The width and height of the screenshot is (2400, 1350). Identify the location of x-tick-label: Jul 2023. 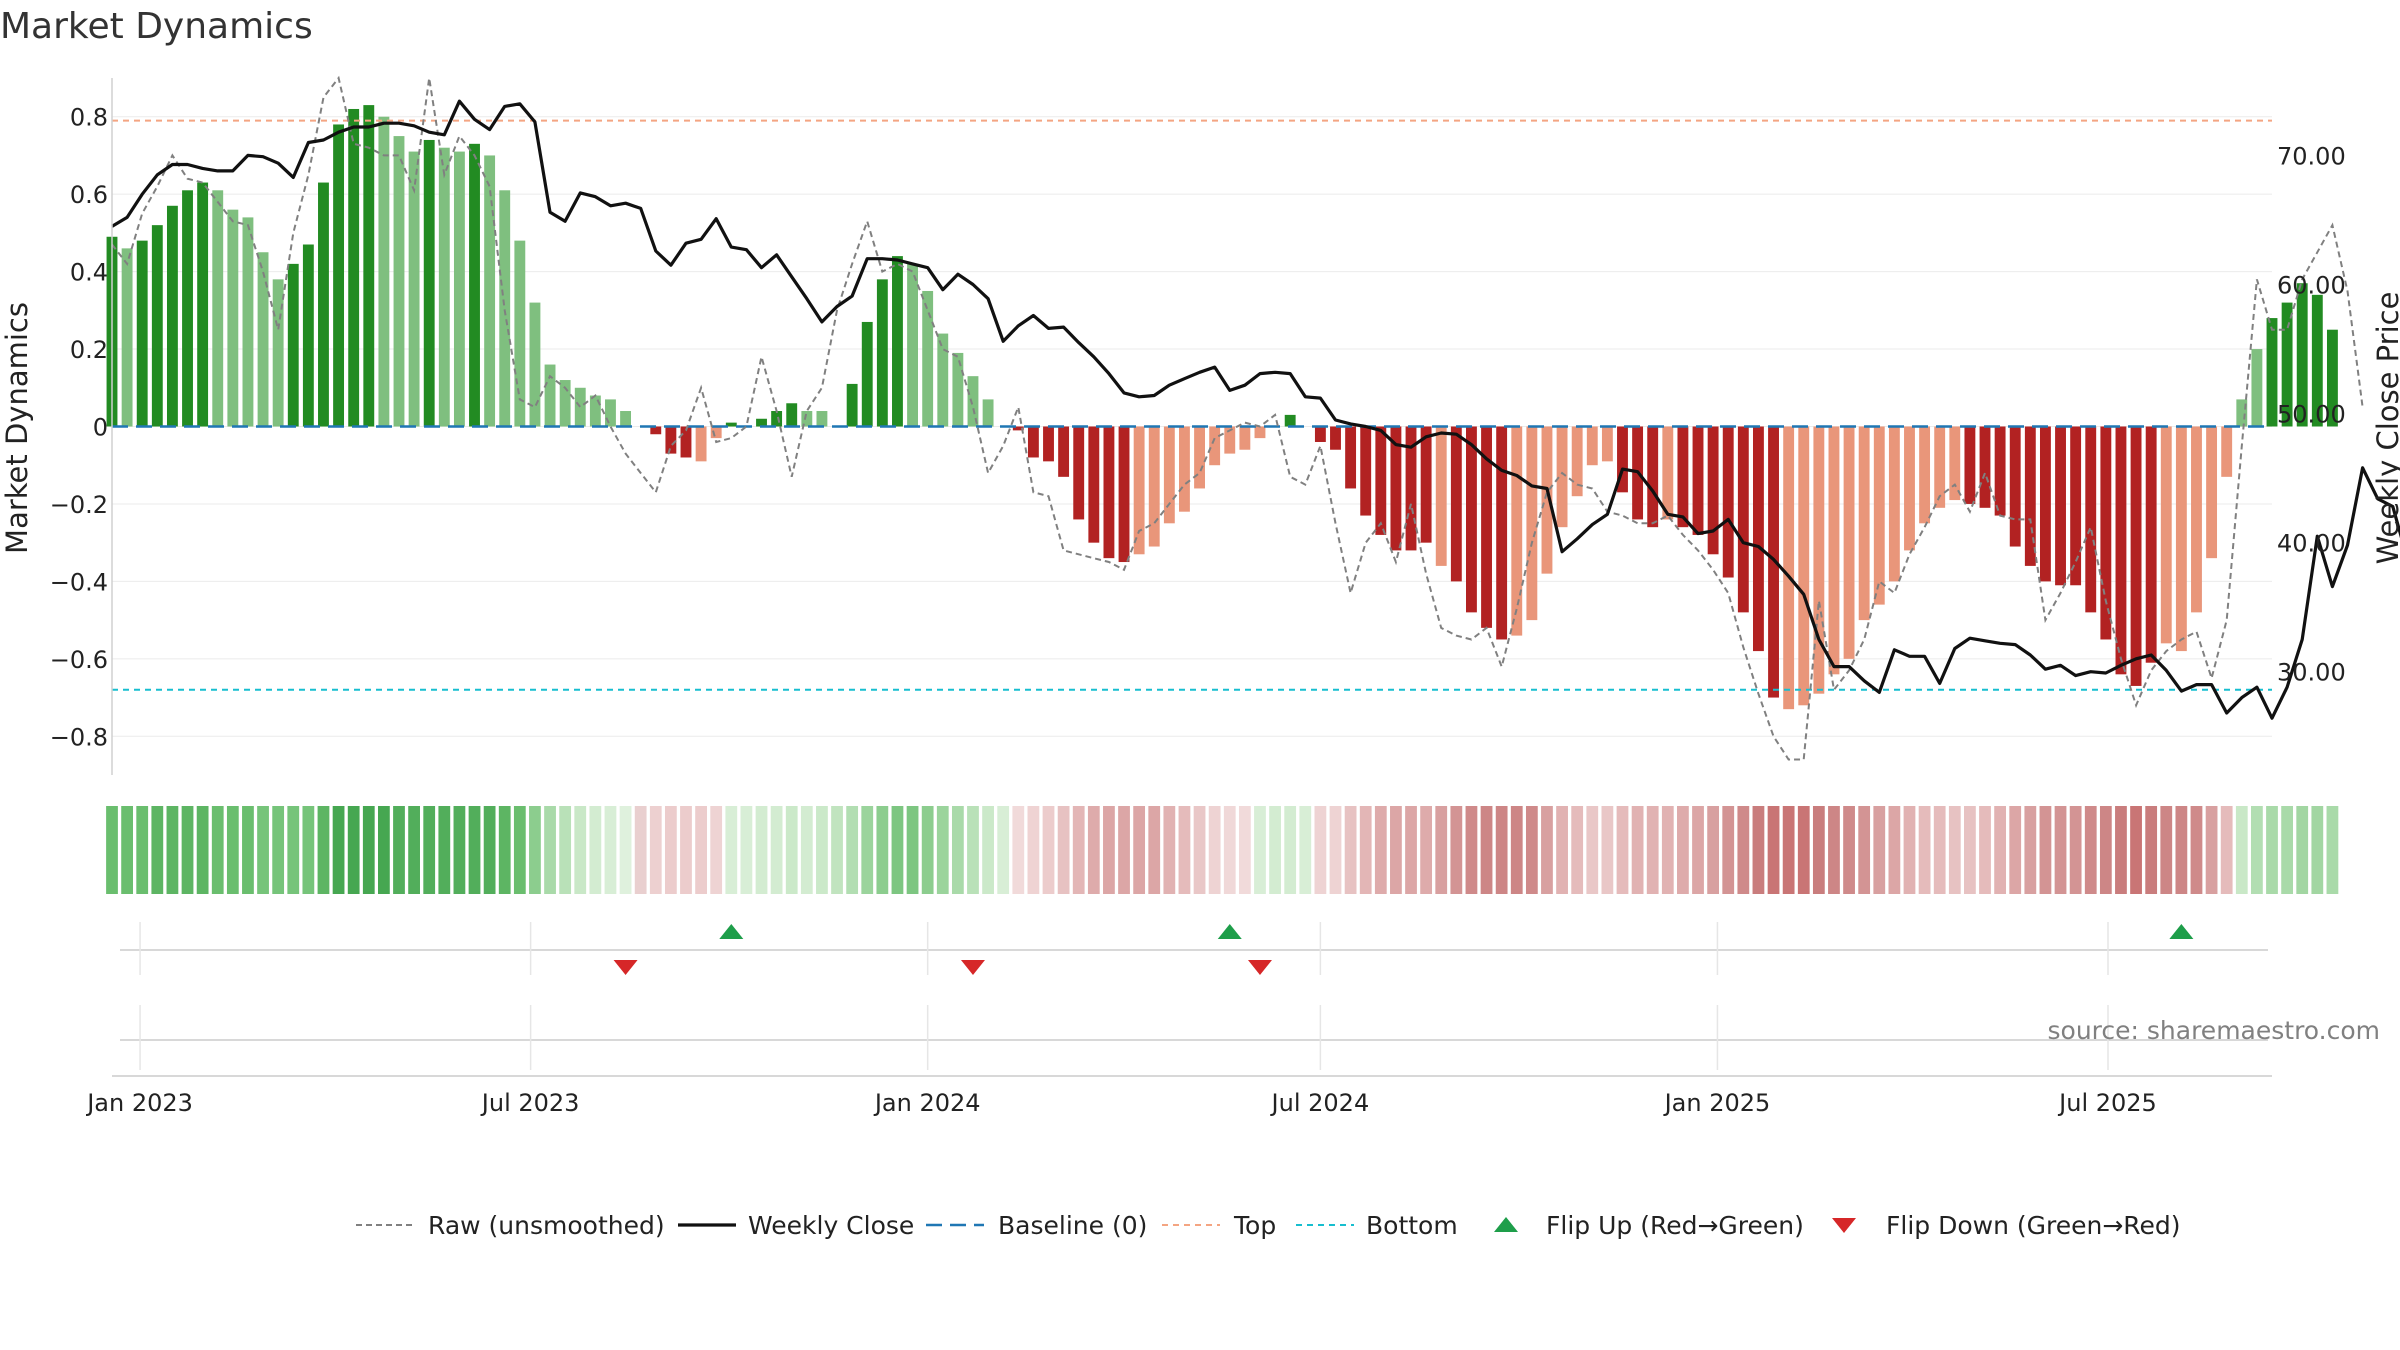
(530, 1103).